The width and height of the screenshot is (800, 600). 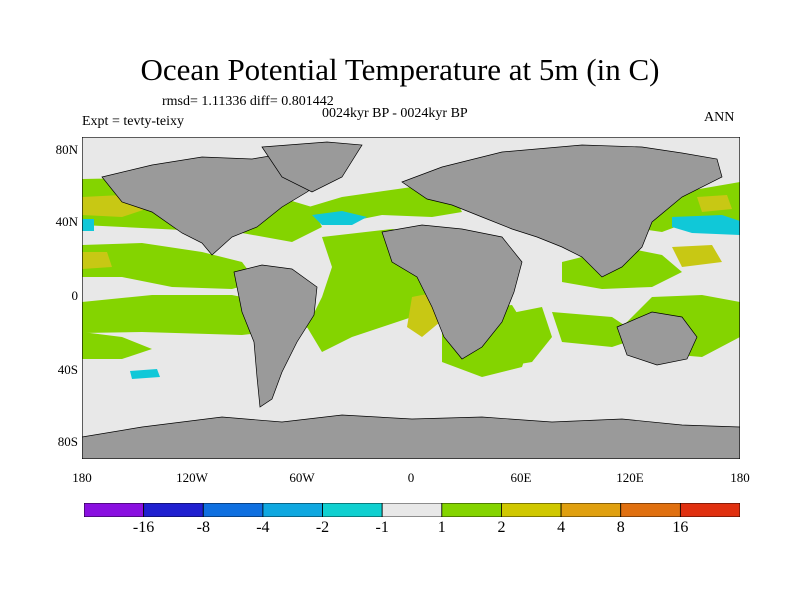 I want to click on land-north-america, so click(x=214, y=202).